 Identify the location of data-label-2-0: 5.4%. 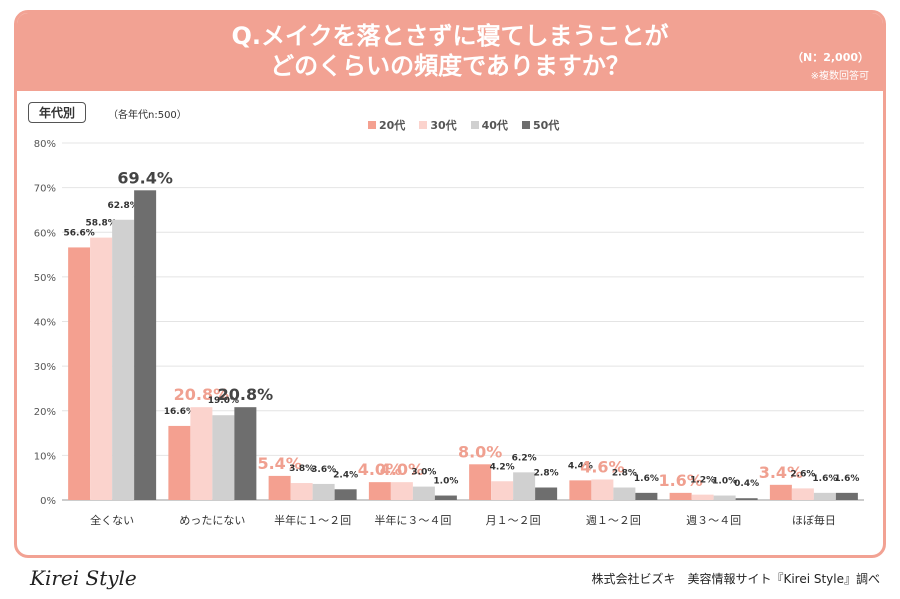
(279, 463).